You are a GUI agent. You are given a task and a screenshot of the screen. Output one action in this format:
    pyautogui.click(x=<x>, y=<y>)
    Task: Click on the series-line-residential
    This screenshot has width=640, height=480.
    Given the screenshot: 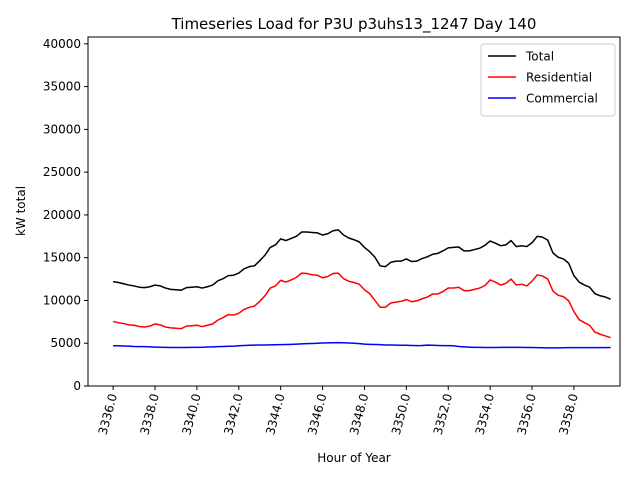 What is the action you would take?
    pyautogui.click(x=361, y=305)
    